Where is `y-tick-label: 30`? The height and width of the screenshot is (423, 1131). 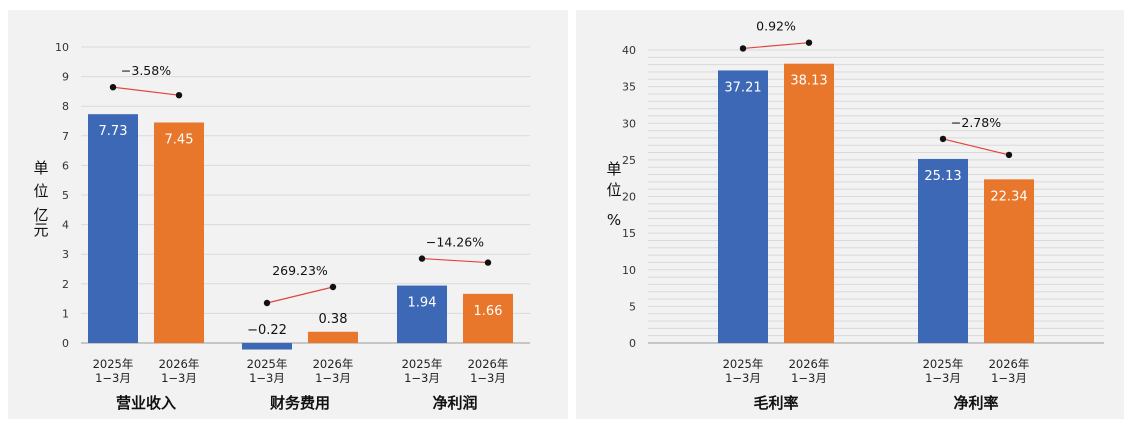 y-tick-label: 30 is located at coordinates (629, 123).